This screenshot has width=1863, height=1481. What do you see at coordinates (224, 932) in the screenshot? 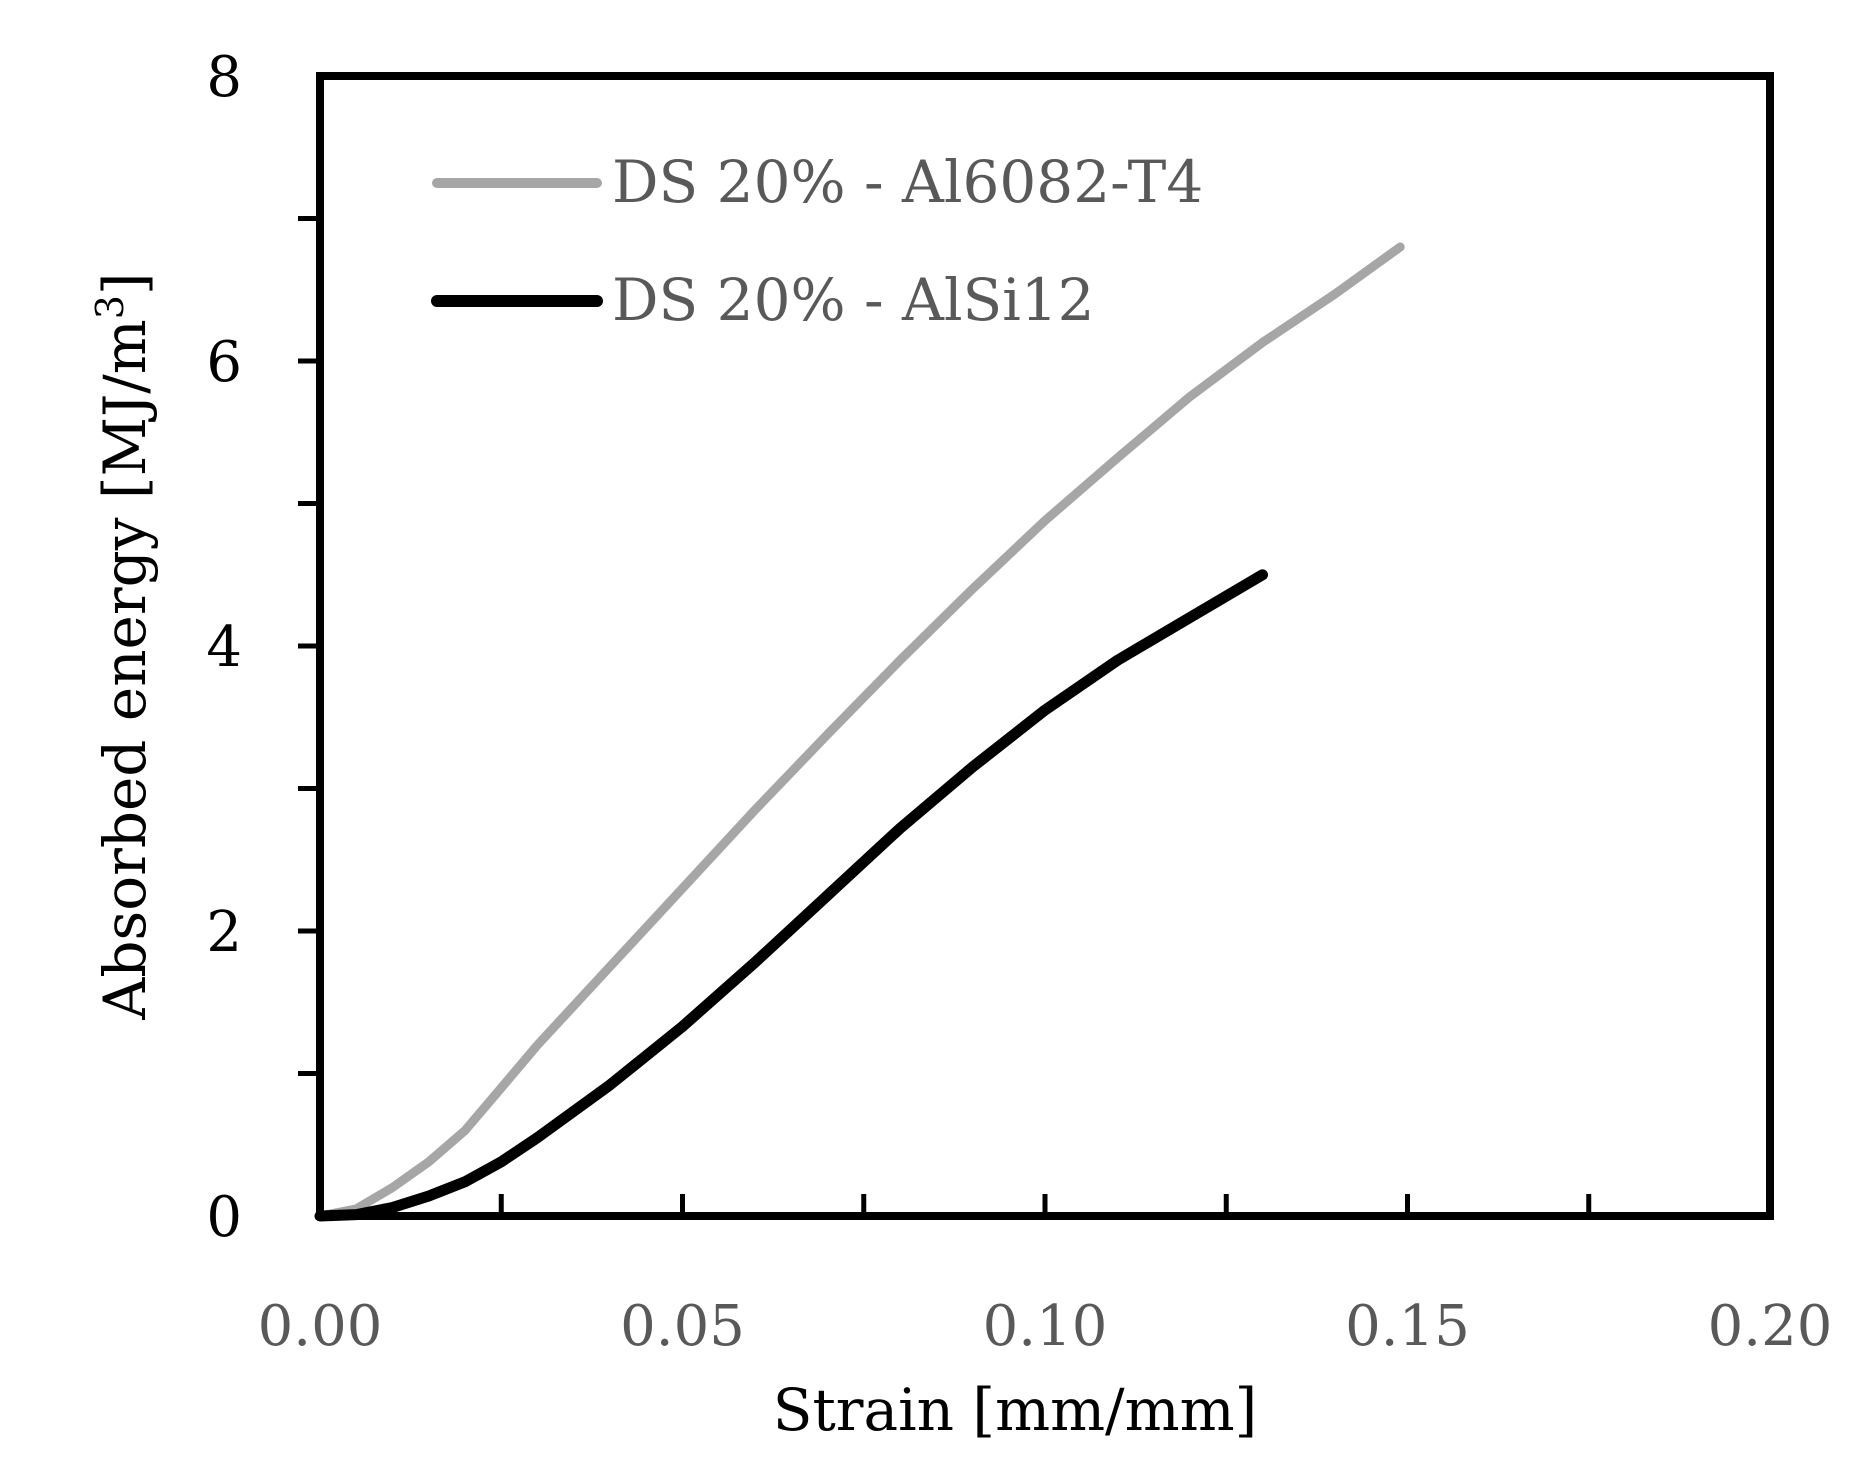
I see `y-tick-label: 2` at bounding box center [224, 932].